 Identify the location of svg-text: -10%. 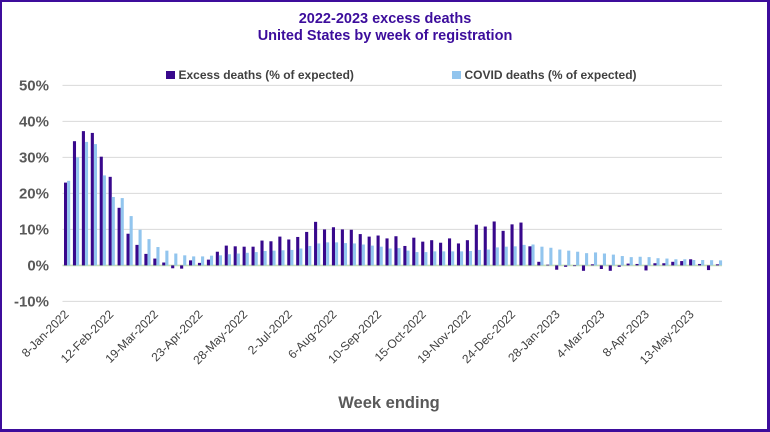
(31, 301).